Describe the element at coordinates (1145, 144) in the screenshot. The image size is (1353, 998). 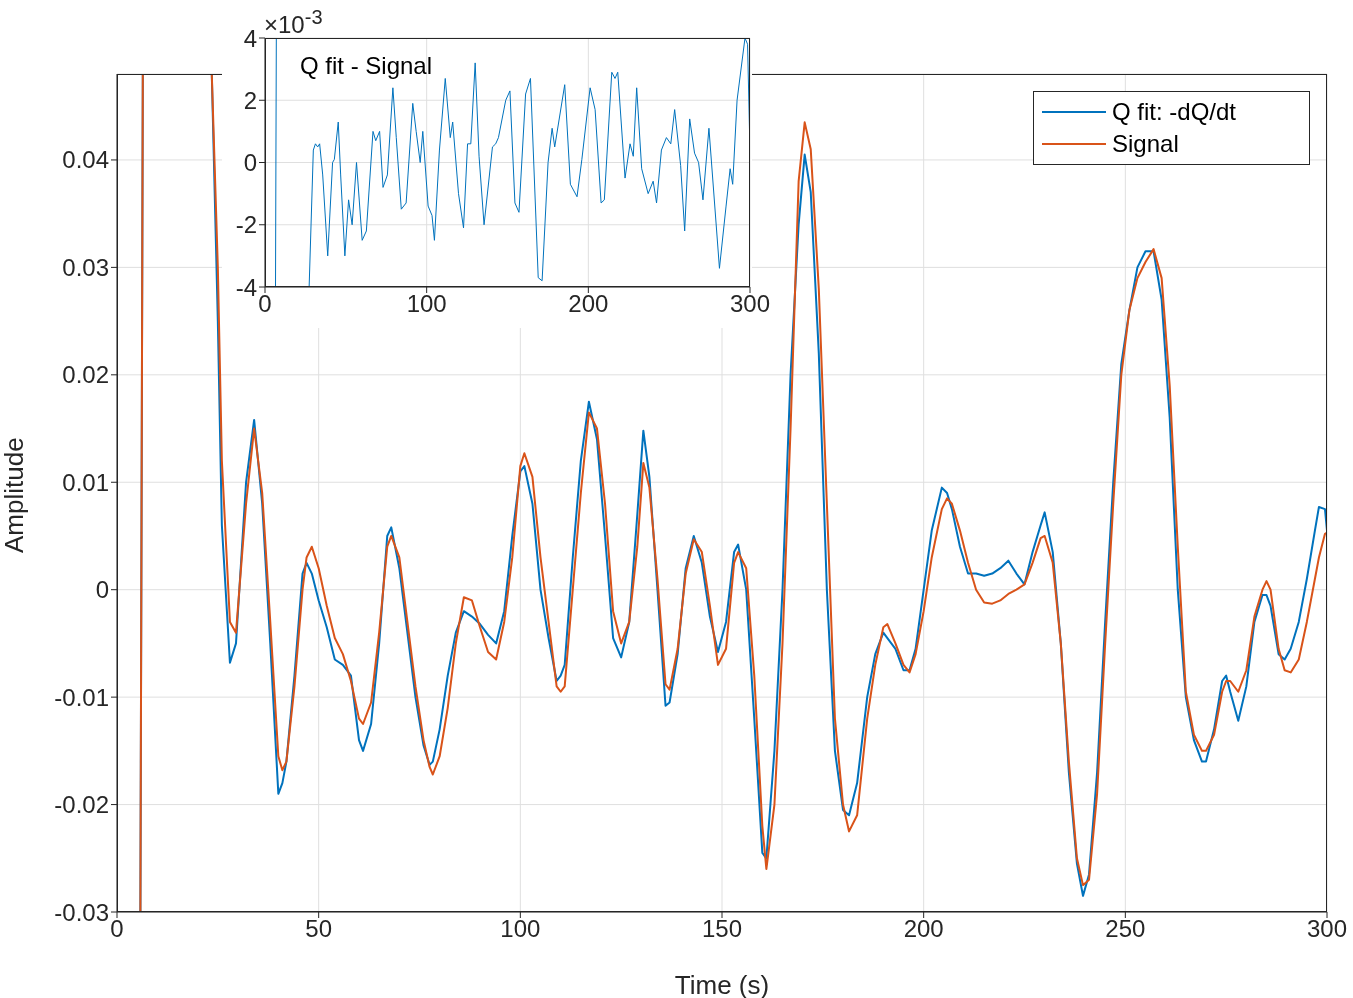
I see `legend-label: Signal` at that location.